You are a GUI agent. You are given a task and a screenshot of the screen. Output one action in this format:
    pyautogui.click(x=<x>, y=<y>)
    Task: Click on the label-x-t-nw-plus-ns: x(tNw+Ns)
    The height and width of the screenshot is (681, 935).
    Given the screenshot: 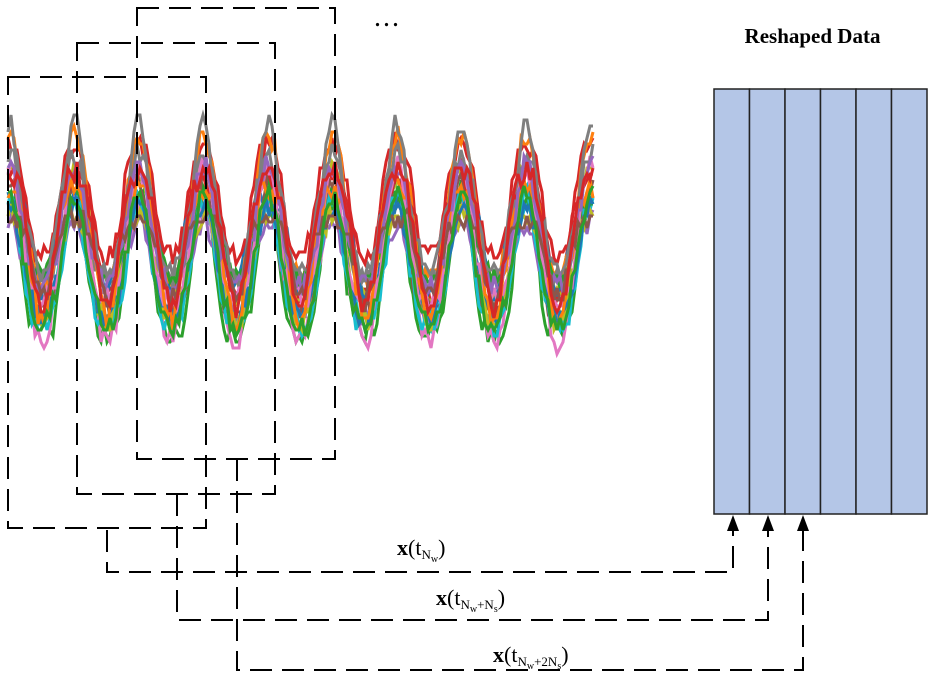 What is the action you would take?
    pyautogui.click(x=470, y=600)
    